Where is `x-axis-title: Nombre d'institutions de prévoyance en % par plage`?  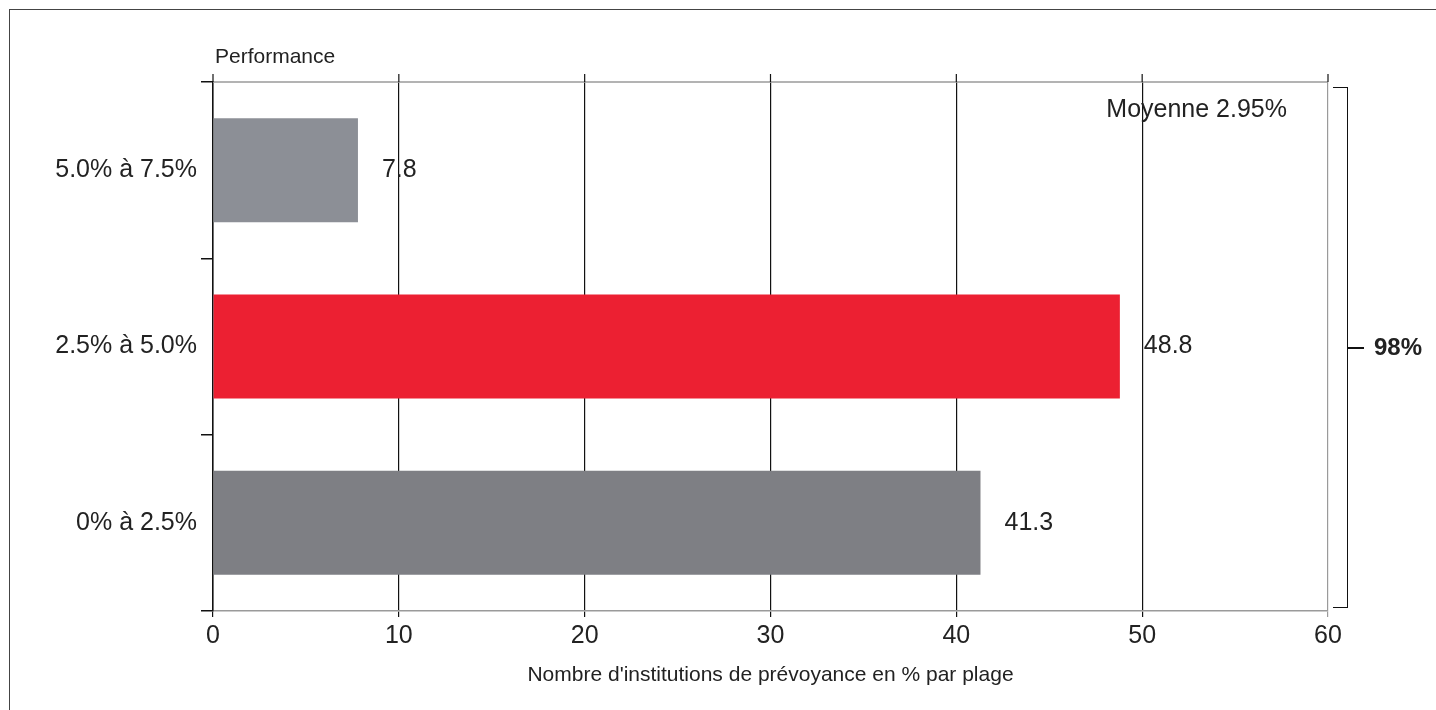 x-axis-title: Nombre d'institutions de prévoyance en % par plage is located at coordinates (770, 674).